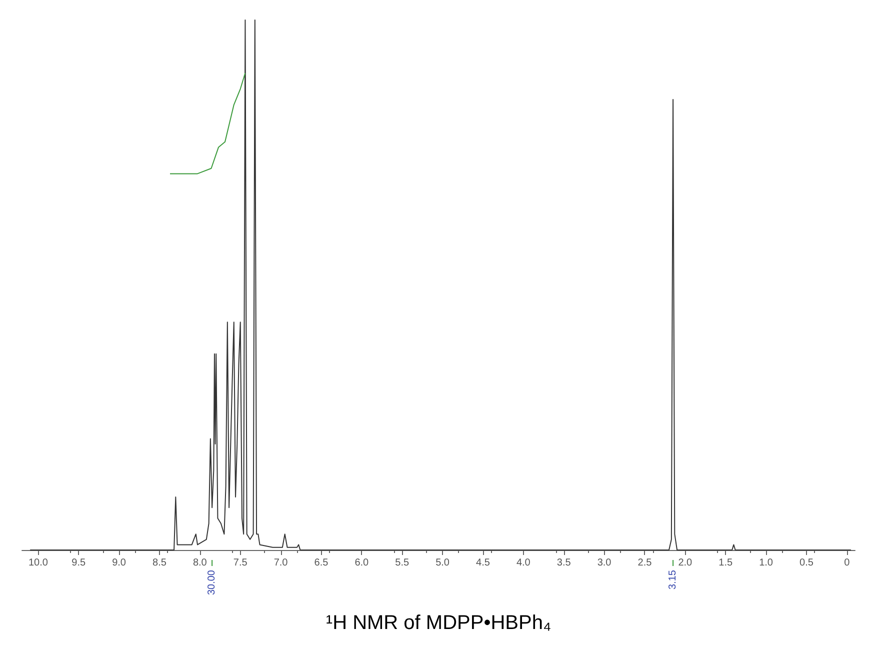 This screenshot has width=877, height=646. Describe the element at coordinates (119, 563) in the screenshot. I see `x-tick-label: 9.0` at that location.